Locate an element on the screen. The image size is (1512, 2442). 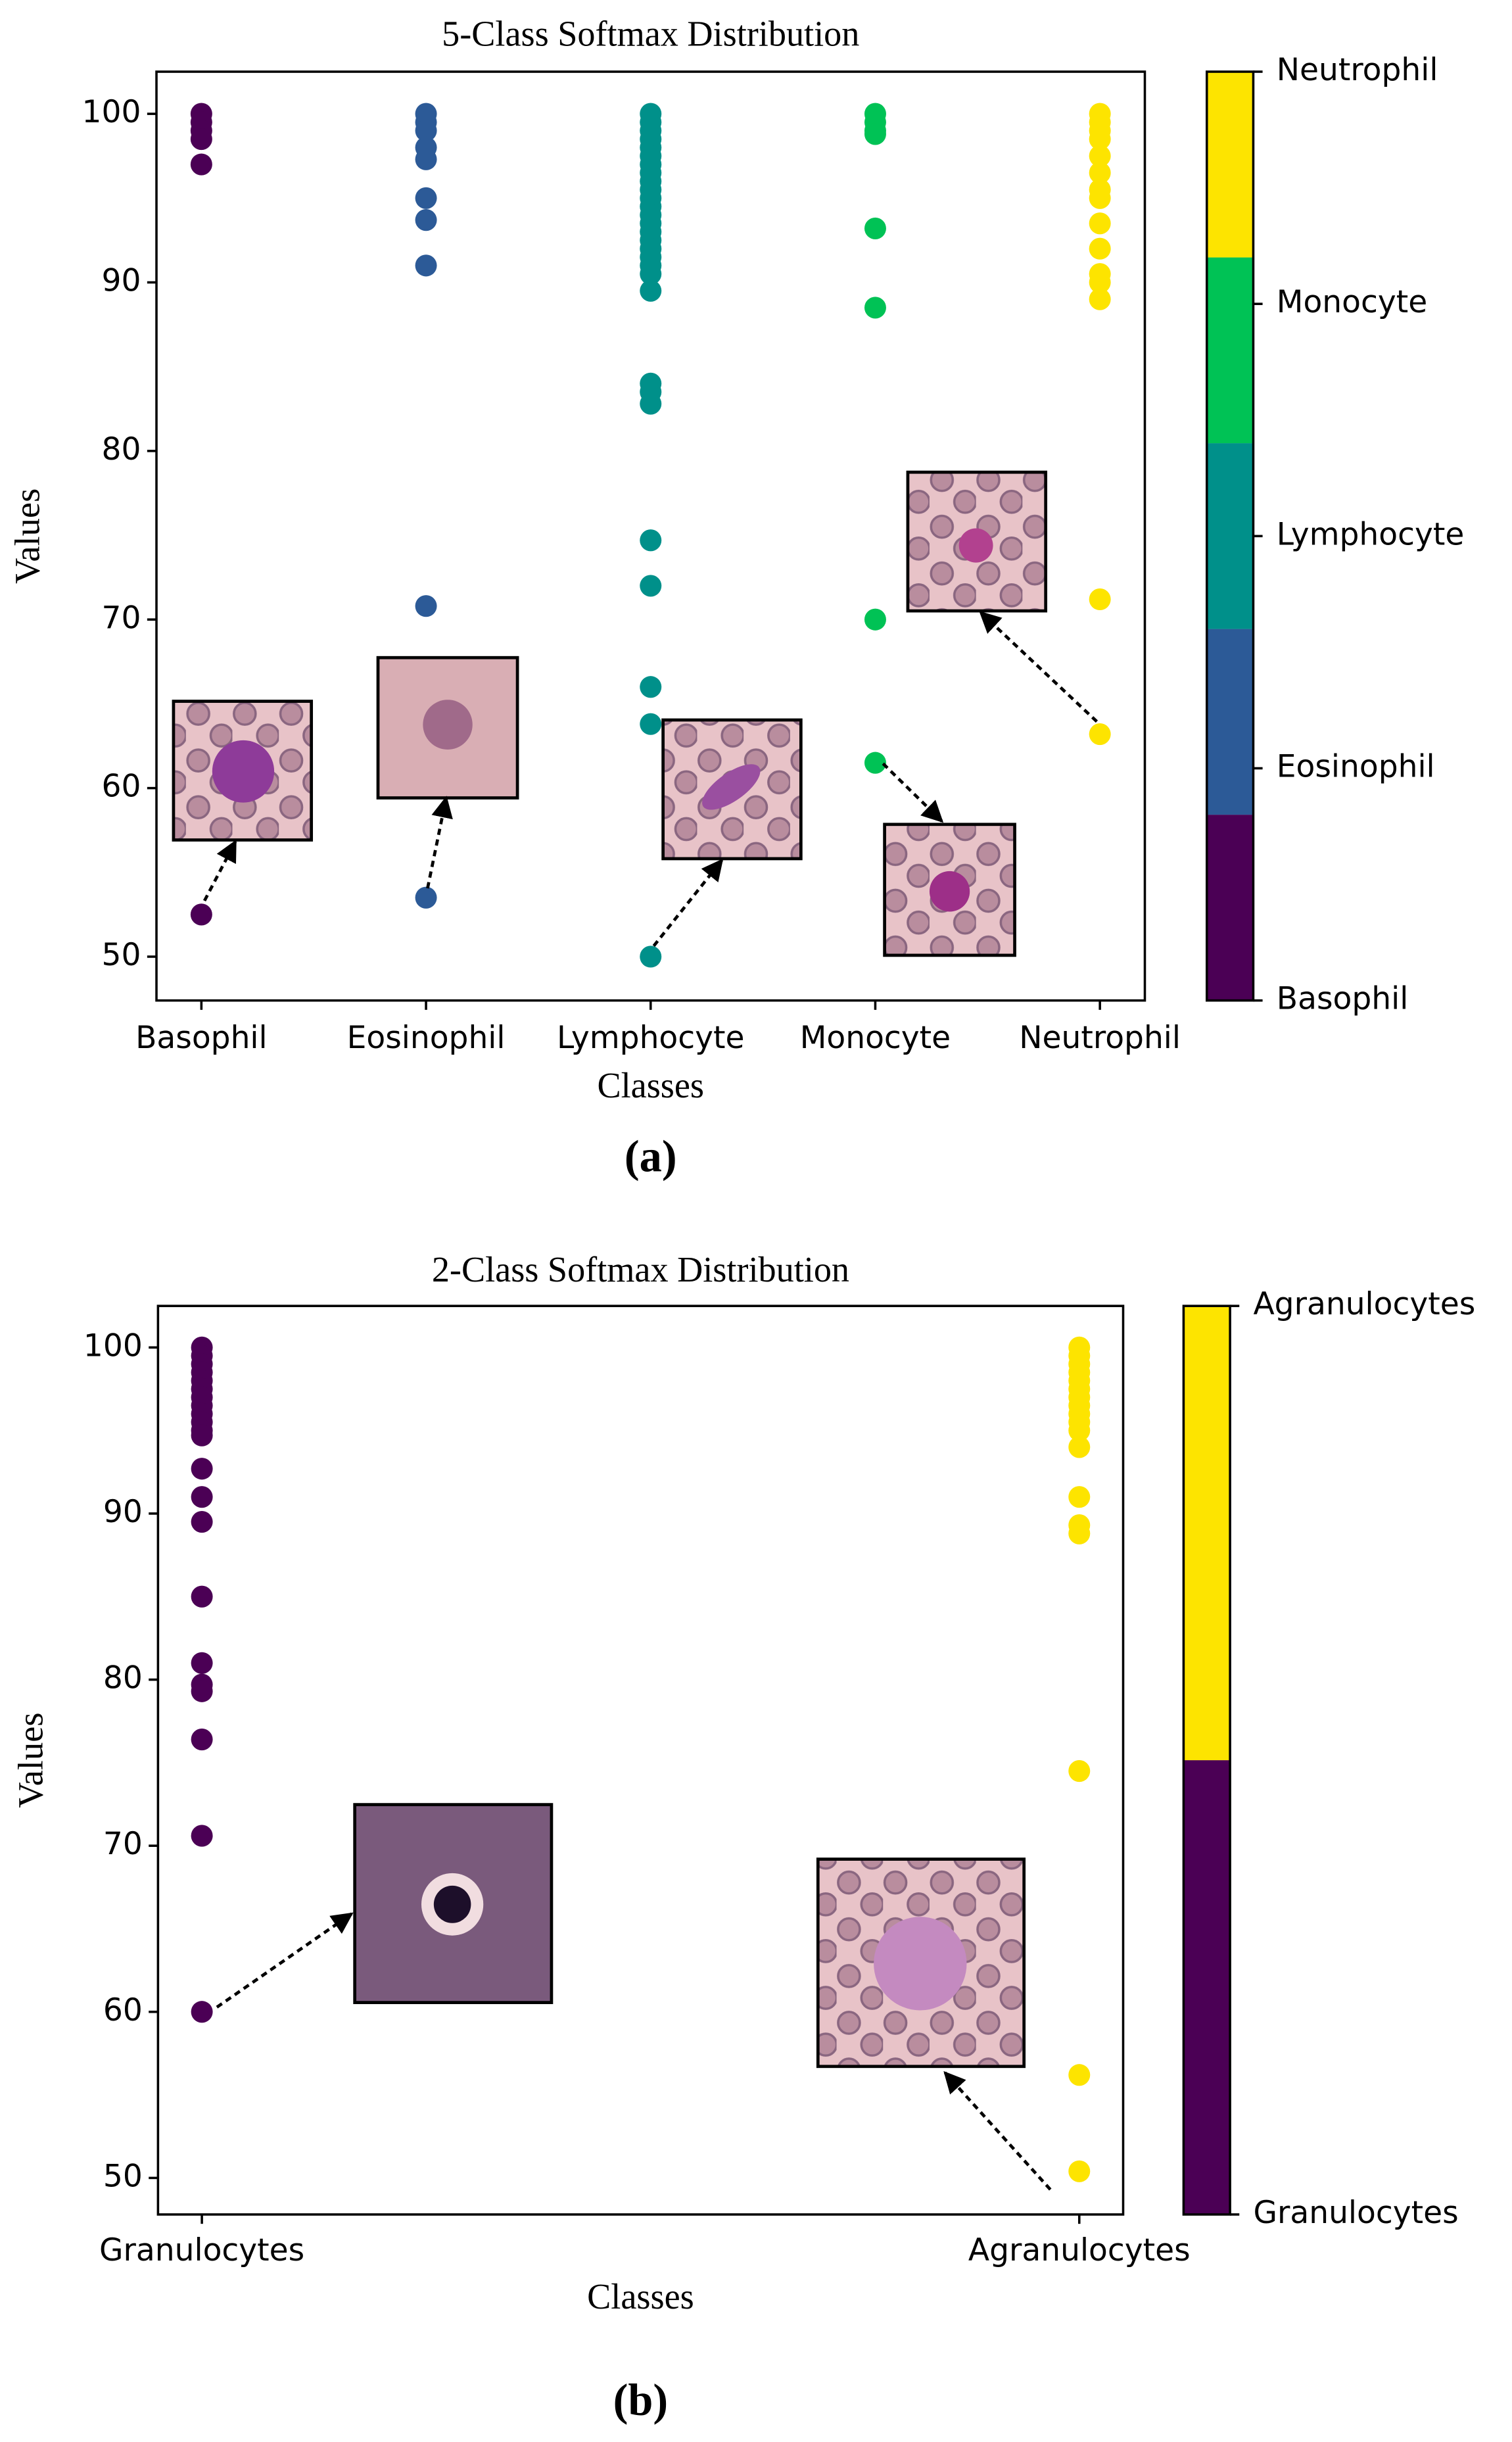
x-tick-label: Agranulocytes is located at coordinates (1079, 2250).